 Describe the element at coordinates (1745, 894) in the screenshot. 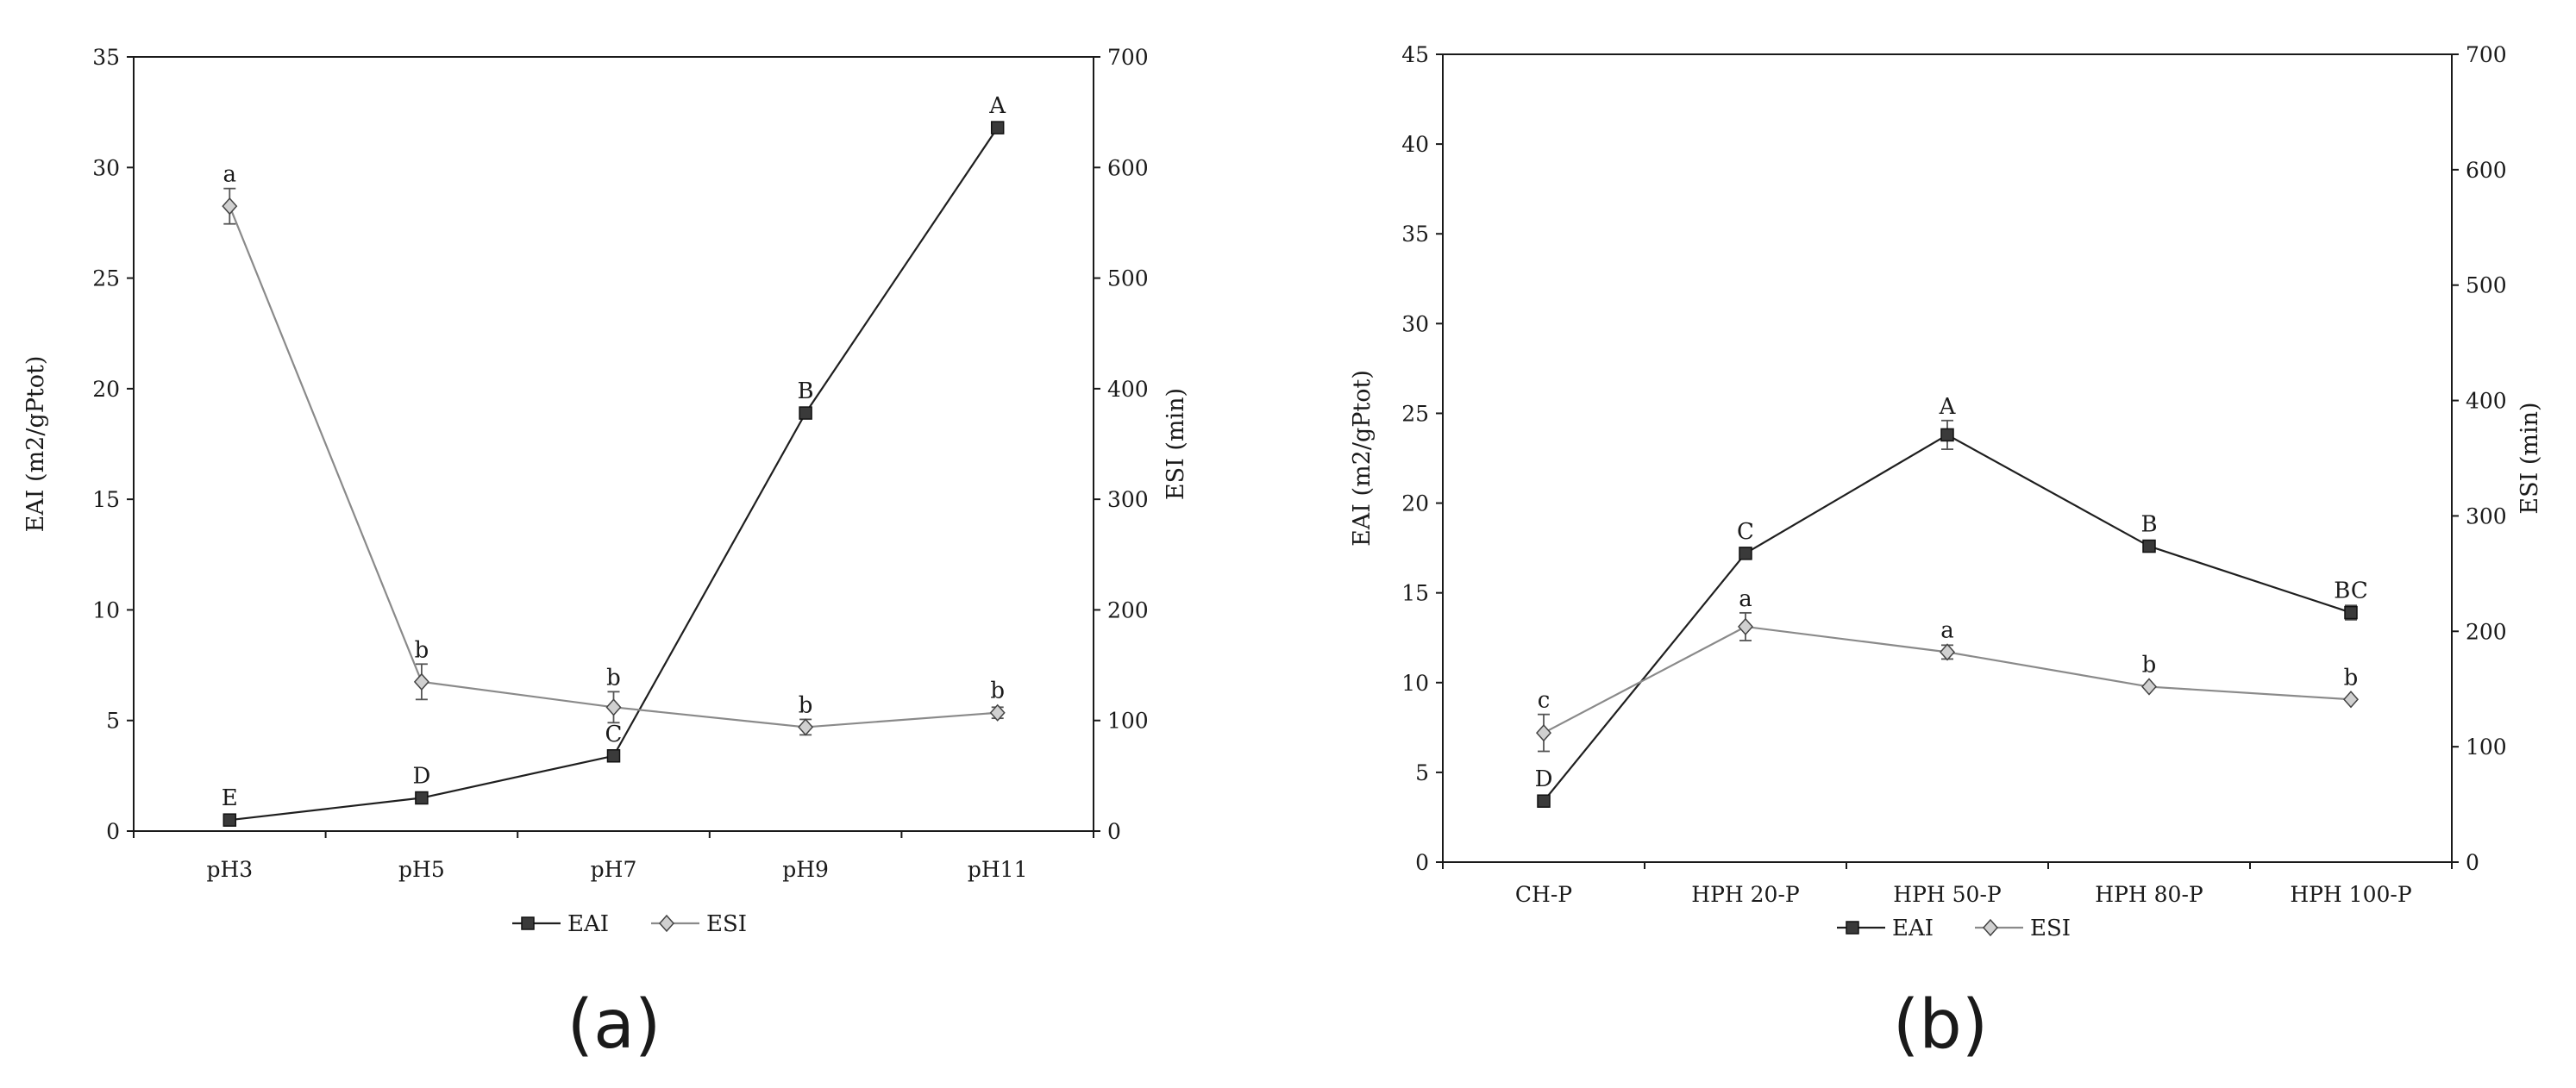

I see `x-tick-label: HPH 20-P` at that location.